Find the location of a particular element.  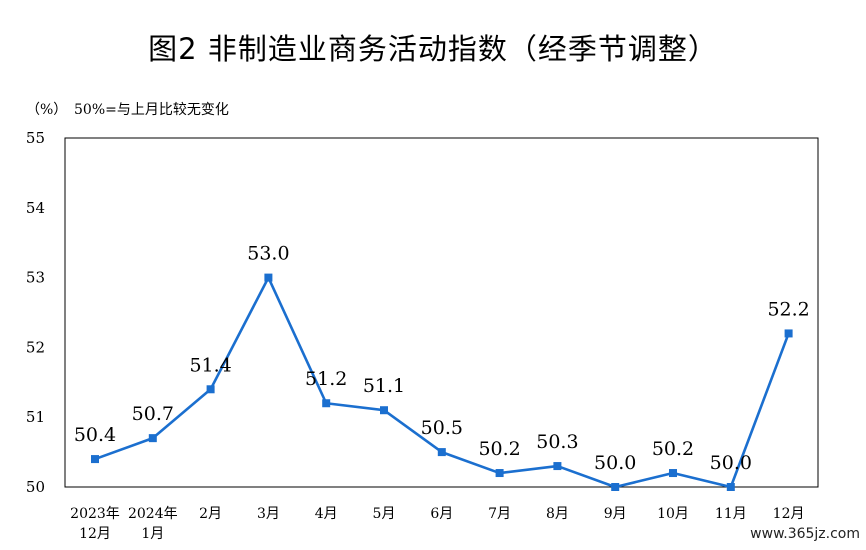

data-label: 50.5 is located at coordinates (442, 428).